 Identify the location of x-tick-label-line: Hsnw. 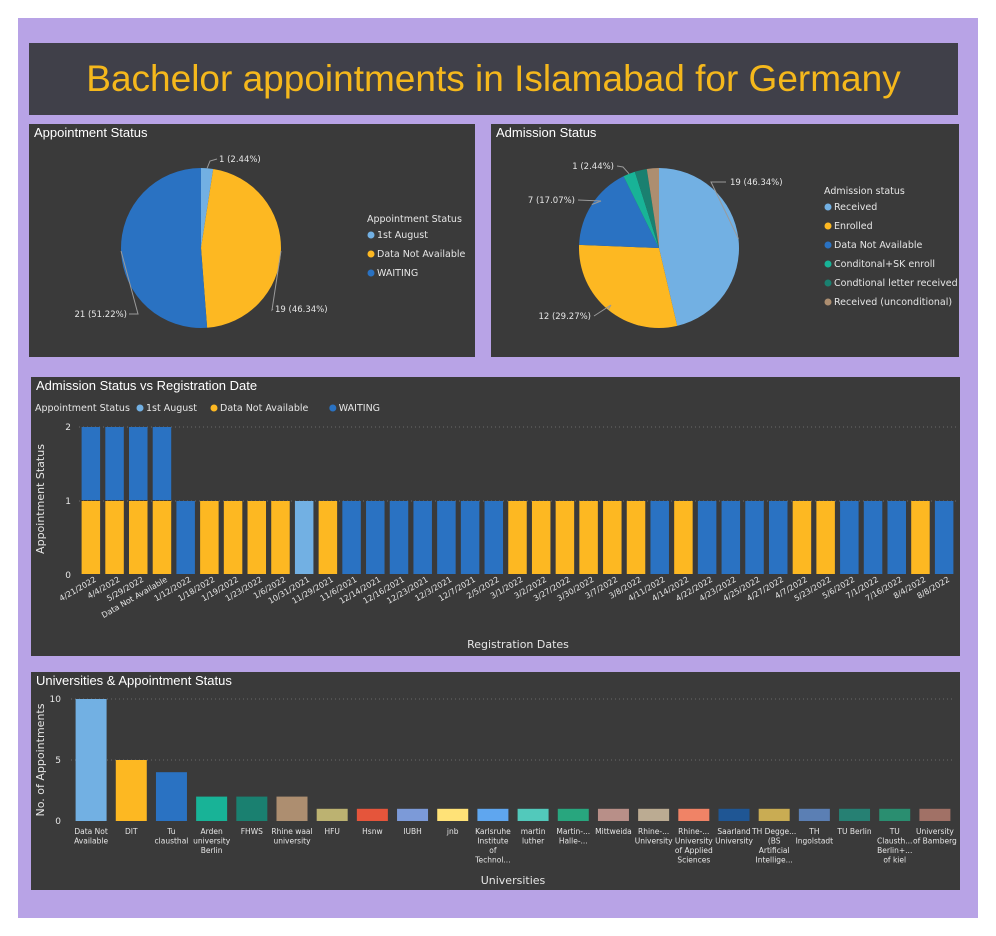
(372, 831).